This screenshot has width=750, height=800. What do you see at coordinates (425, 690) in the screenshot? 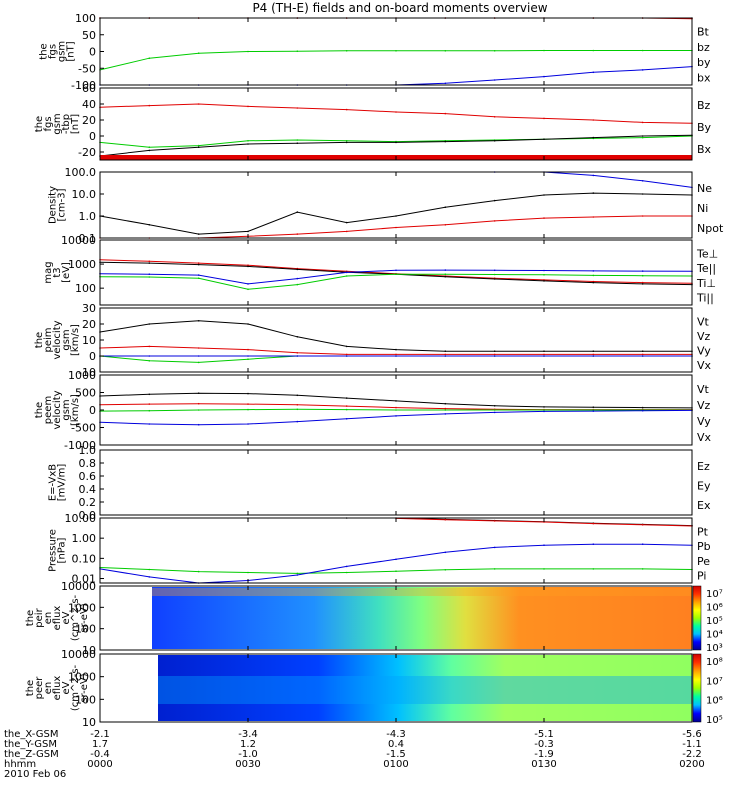
I see `heatmap-band` at bounding box center [425, 690].